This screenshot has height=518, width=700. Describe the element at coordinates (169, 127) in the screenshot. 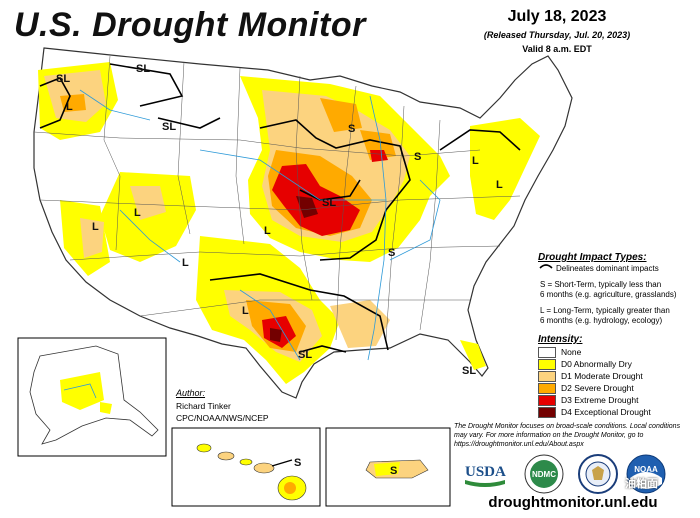

I see `label-sl-dak: SL` at that location.